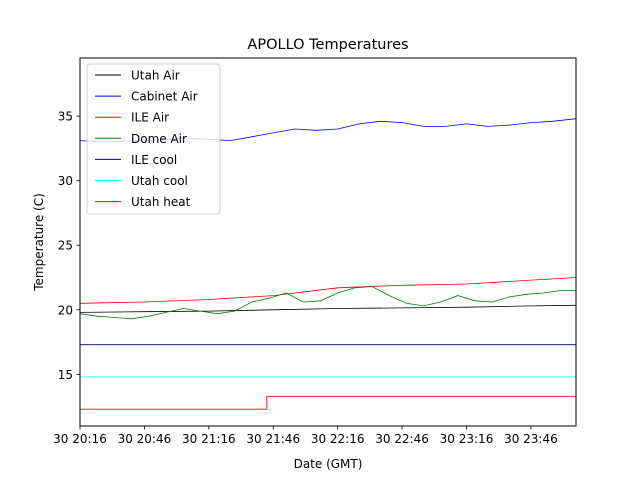  Describe the element at coordinates (328, 290) in the screenshot. I see `series-line-ile-air` at that location.